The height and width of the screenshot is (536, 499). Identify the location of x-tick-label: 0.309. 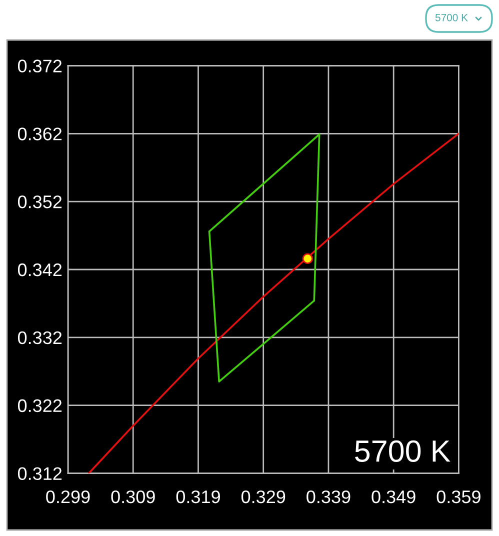
(133, 497).